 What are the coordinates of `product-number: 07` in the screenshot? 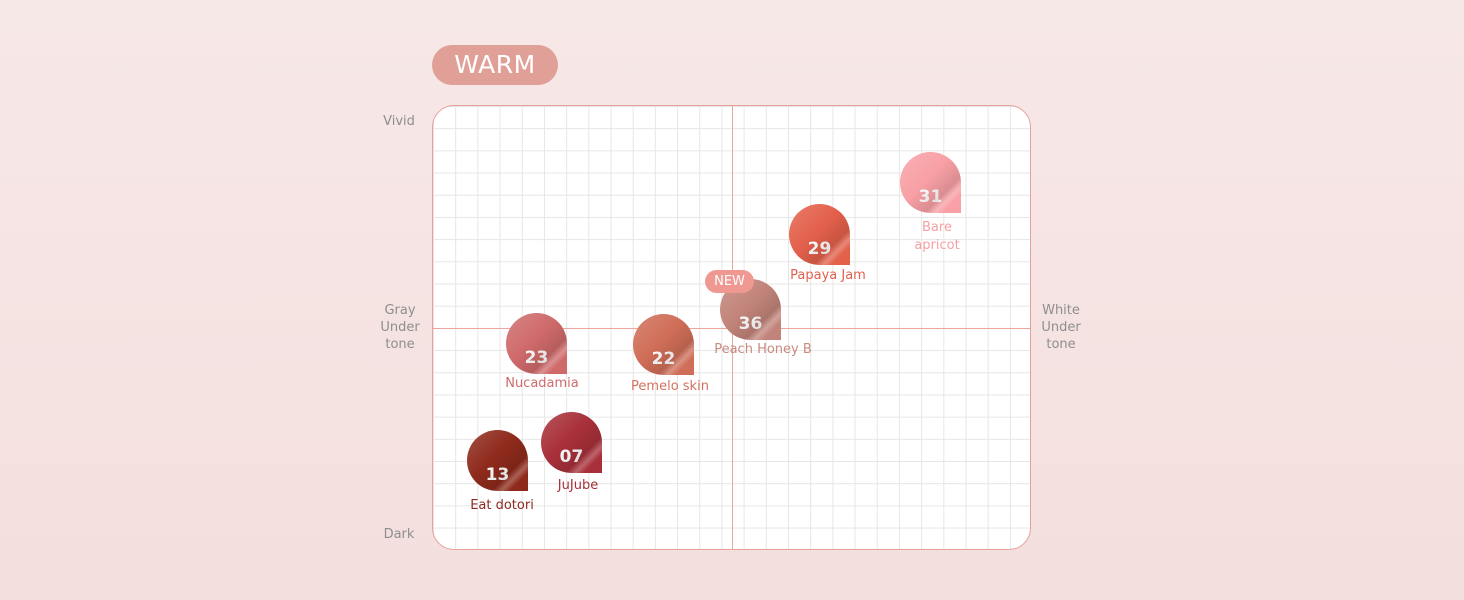 It's located at (571, 457).